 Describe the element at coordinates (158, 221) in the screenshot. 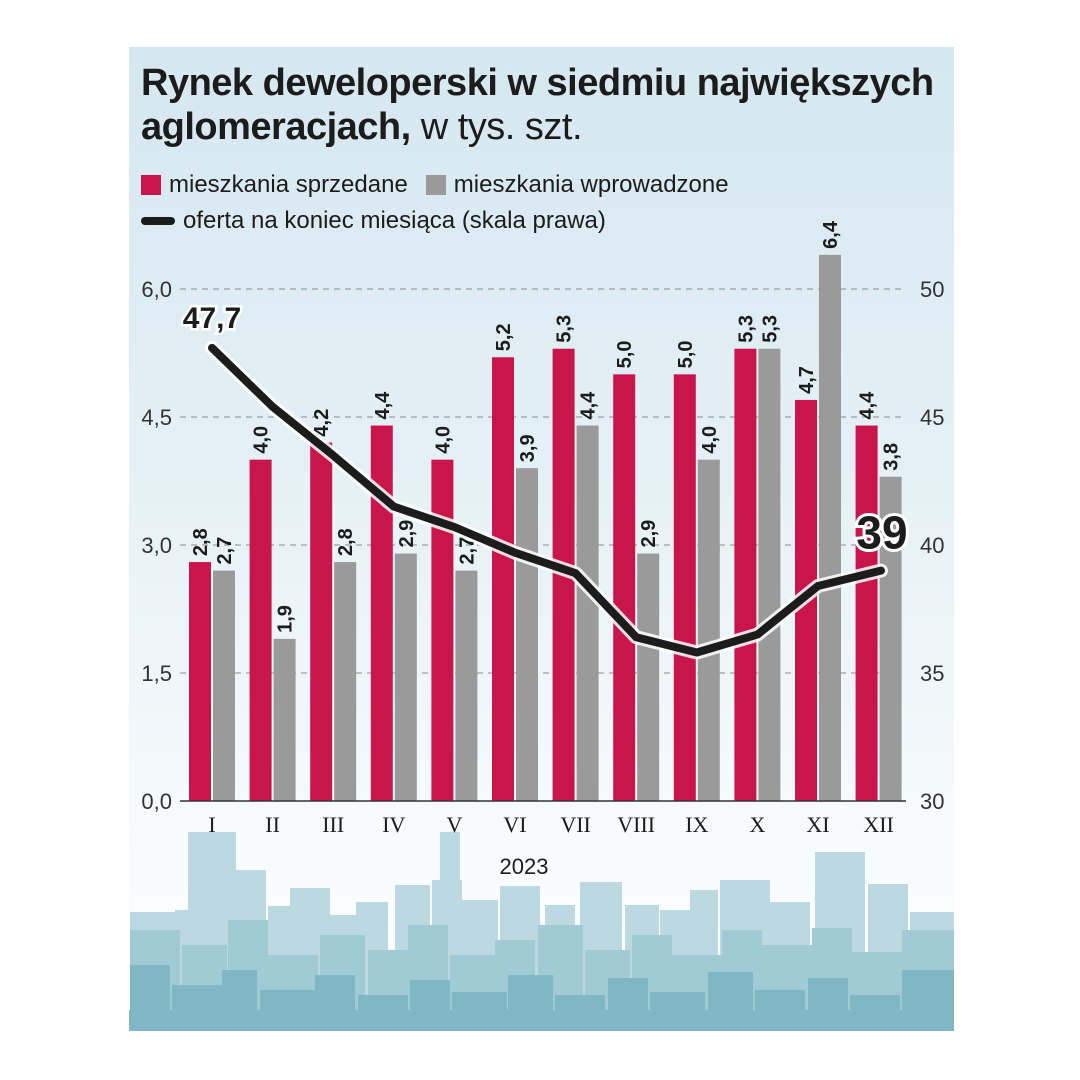

I see `legend-swatch-offer` at that location.